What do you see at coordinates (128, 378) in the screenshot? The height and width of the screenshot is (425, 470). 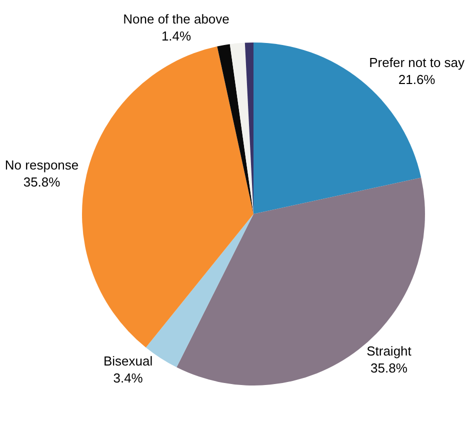 I see `data-label: 3.4%` at bounding box center [128, 378].